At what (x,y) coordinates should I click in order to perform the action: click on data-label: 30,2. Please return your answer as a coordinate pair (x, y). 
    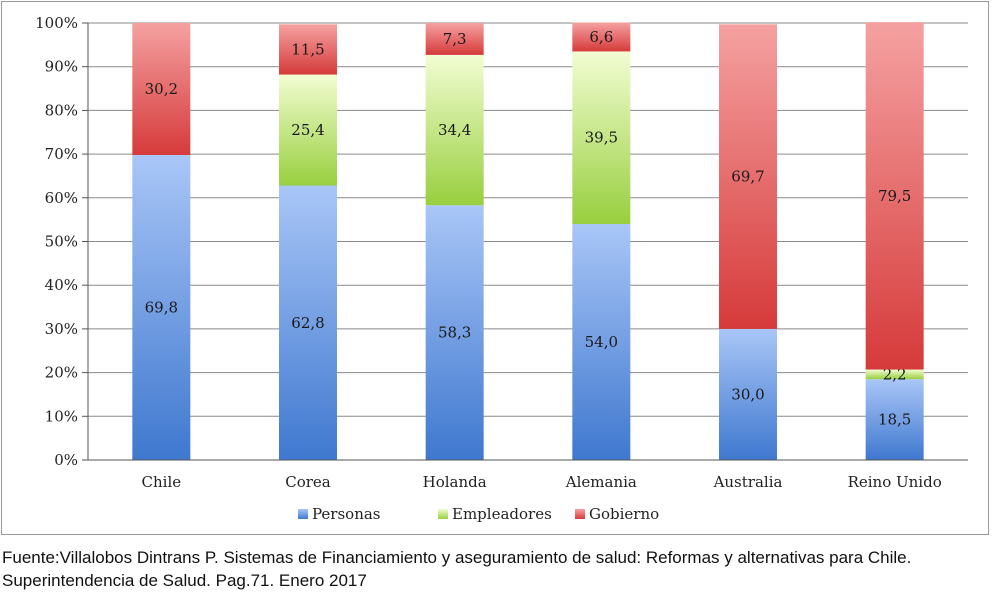
    Looking at the image, I should click on (161, 89).